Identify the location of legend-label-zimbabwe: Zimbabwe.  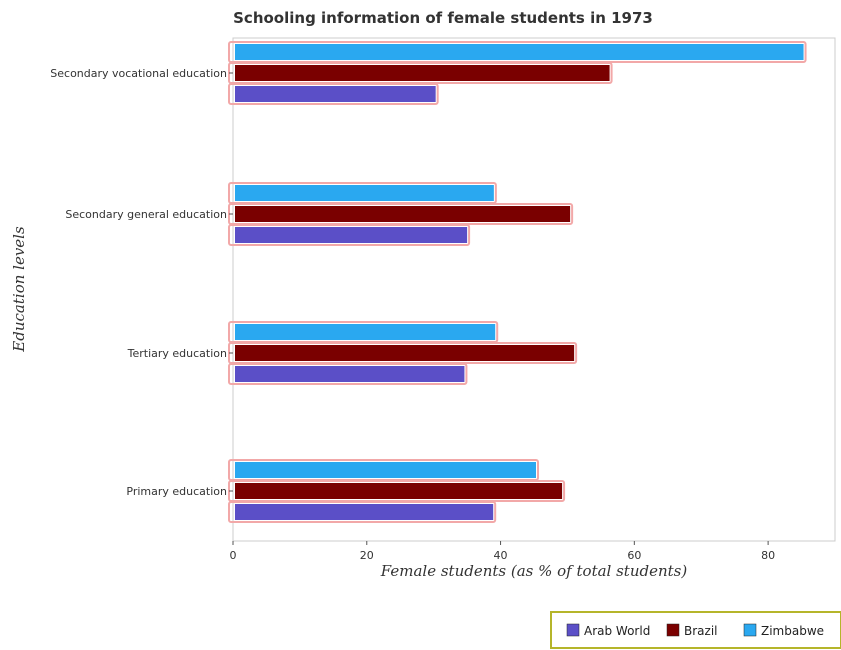
(792, 631).